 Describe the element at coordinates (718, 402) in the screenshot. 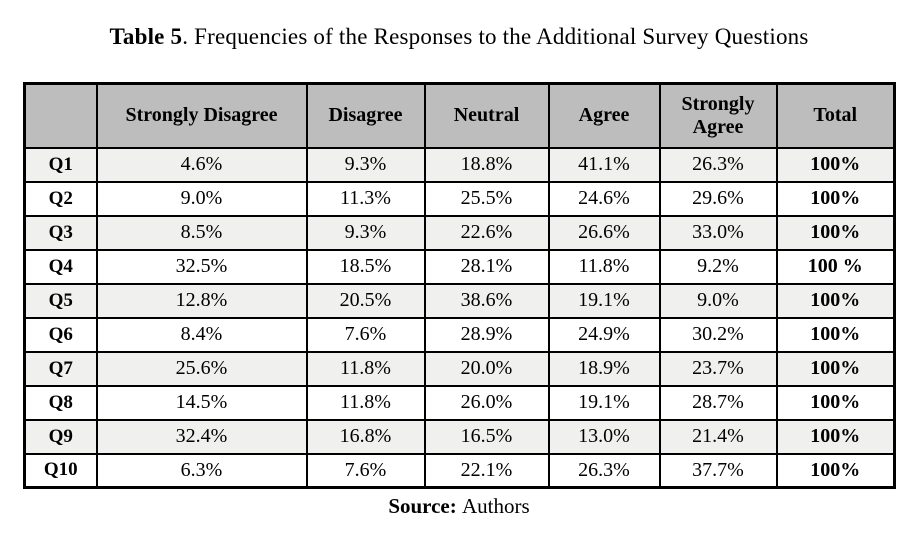

I see `cell-strongly-agree: 28.7%` at that location.